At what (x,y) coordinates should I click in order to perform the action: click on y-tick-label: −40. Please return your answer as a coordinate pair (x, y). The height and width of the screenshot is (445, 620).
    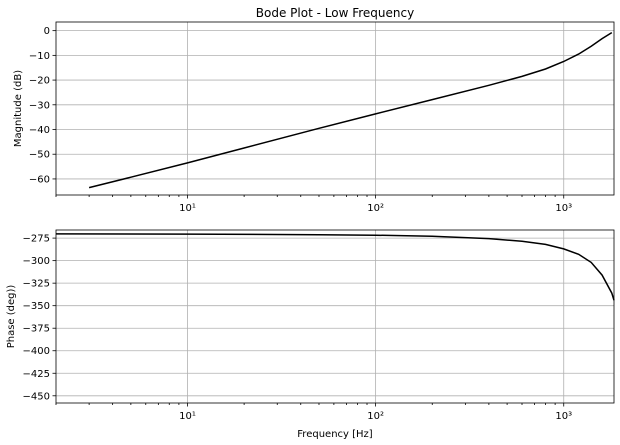
    Looking at the image, I should click on (39, 130).